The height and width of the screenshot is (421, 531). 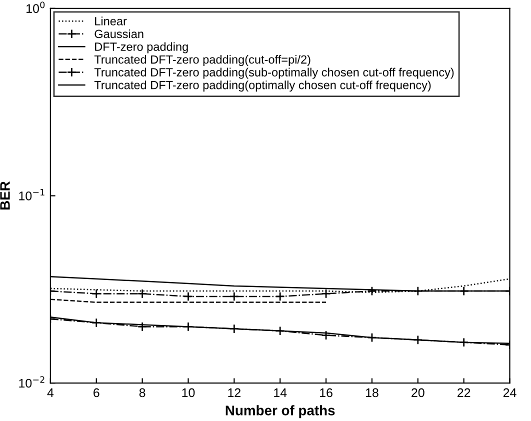 I want to click on legend-label: Truncated DFT-zero padding(cut-off=pi/2), so click(x=202, y=60).